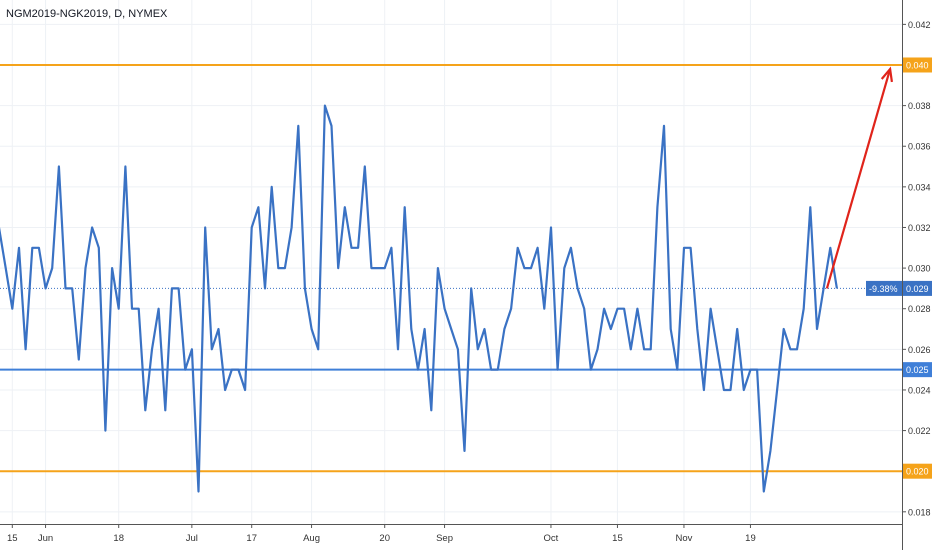 This screenshot has width=932, height=550. Describe the element at coordinates (192, 538) in the screenshot. I see `x-tick-label: Jul` at that location.